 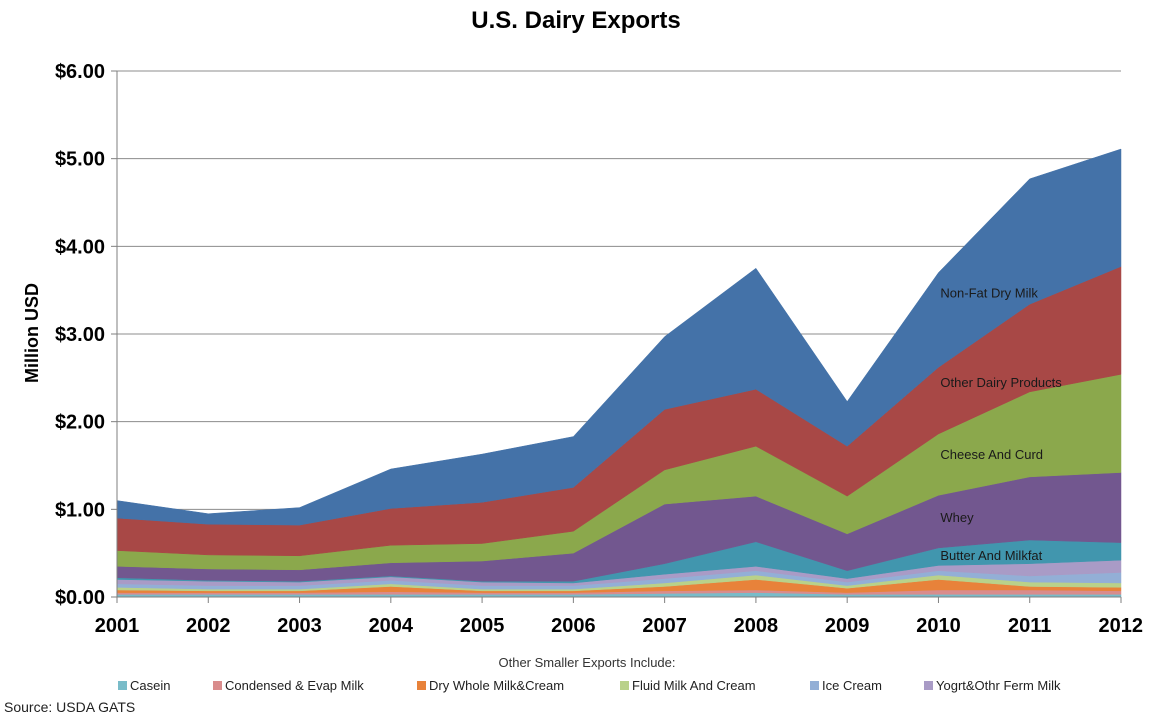 I want to click on annotation-cheese-and-curd: Cheese And Curd, so click(x=991, y=454).